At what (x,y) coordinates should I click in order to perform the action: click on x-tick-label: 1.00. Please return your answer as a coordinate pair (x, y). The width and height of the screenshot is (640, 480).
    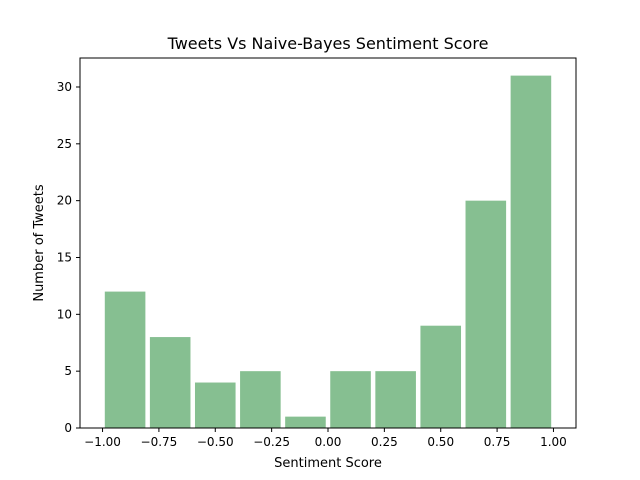
    Looking at the image, I should click on (553, 442).